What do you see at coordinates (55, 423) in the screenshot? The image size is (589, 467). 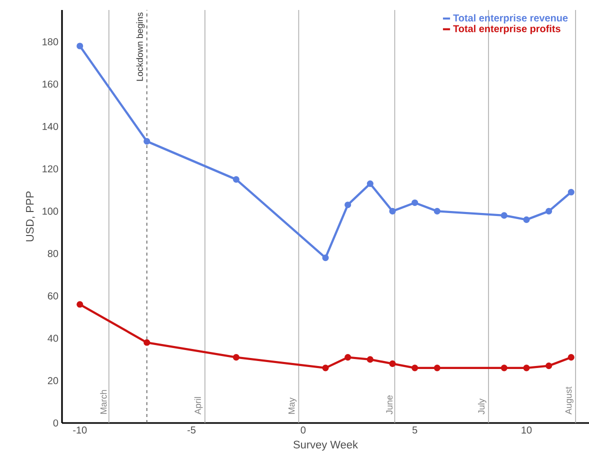 I see `y-tick-label: 0` at bounding box center [55, 423].